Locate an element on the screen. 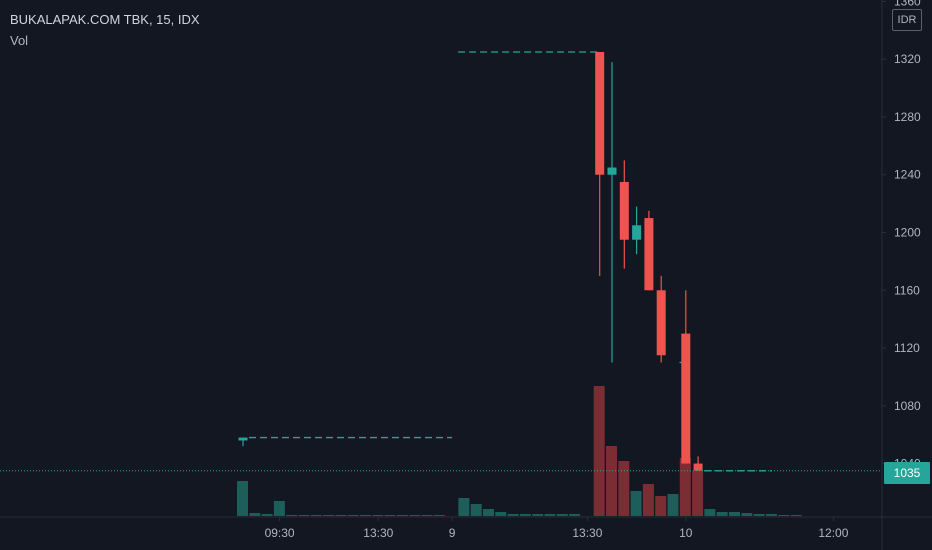 The image size is (932, 550). chart-legend: BUKALAPAK.COM TBK, 15, IDX Vol is located at coordinates (105, 30).